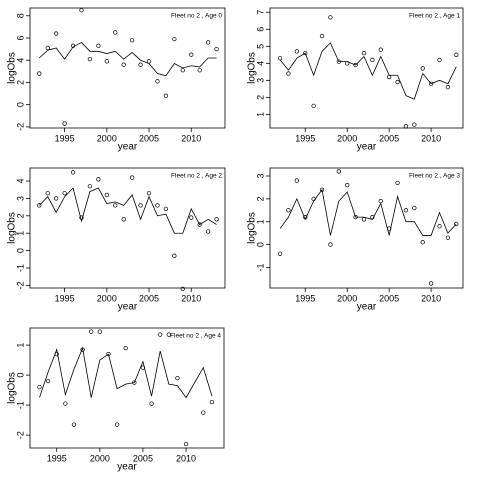 The image size is (480, 480). Describe the element at coordinates (20, 345) in the screenshot. I see `y-tick-label: 1` at that location.